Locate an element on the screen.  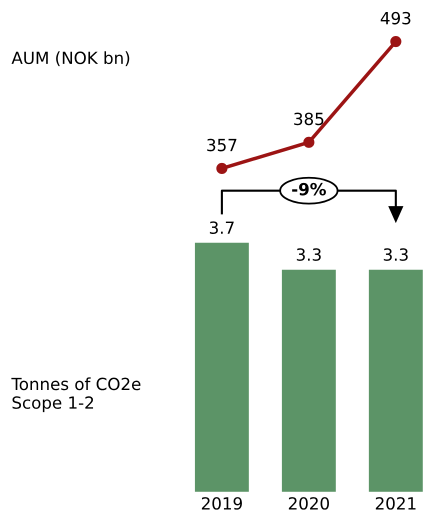
x-tick-label: 2021 is located at coordinates (396, 503).